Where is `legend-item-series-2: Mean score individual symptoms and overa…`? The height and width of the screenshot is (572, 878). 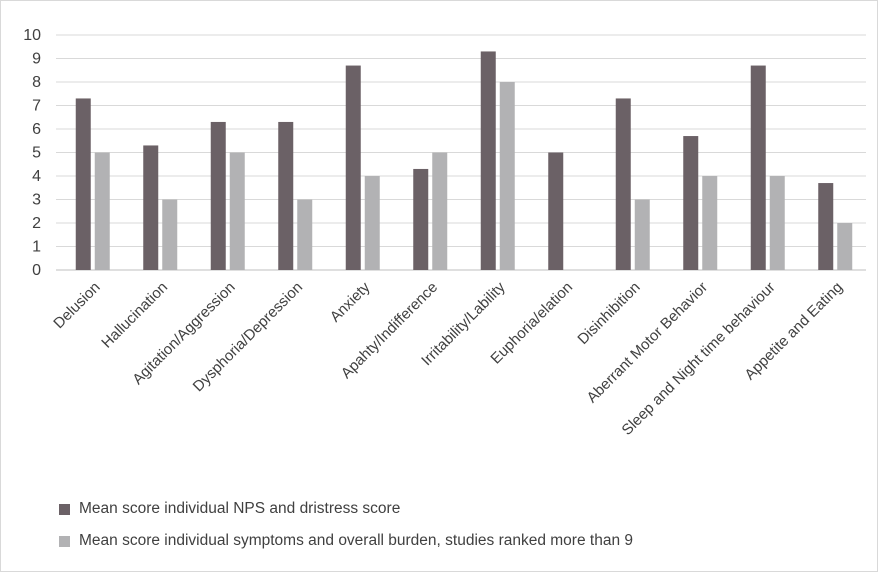 legend-item-series-2: Mean score individual symptoms and overa… is located at coordinates (346, 541).